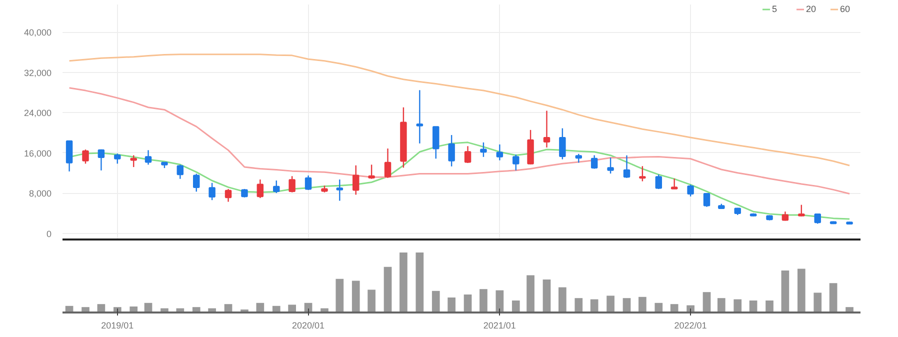 The image size is (898, 337). Describe the element at coordinates (499, 325) in the screenshot. I see `x-tick-label: 2021/01` at that location.